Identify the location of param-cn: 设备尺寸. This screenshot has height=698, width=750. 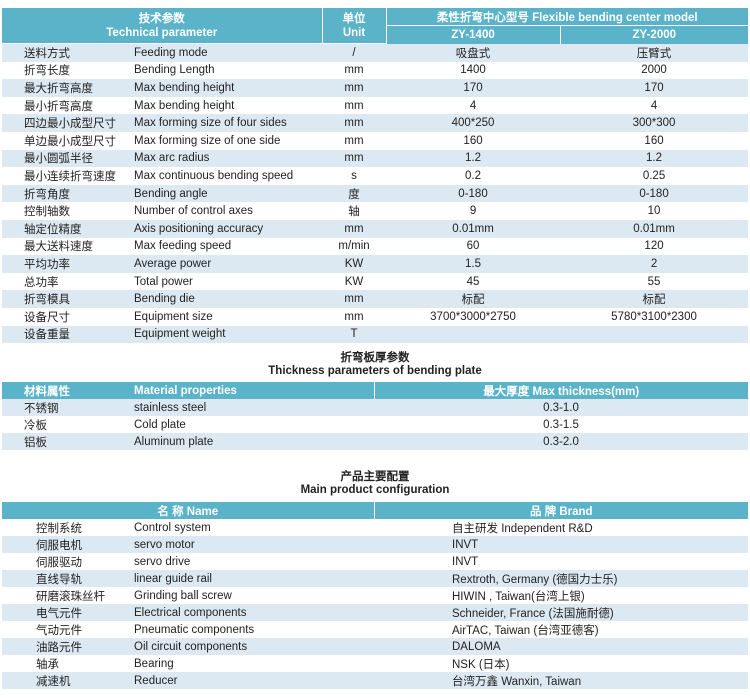
(66, 317).